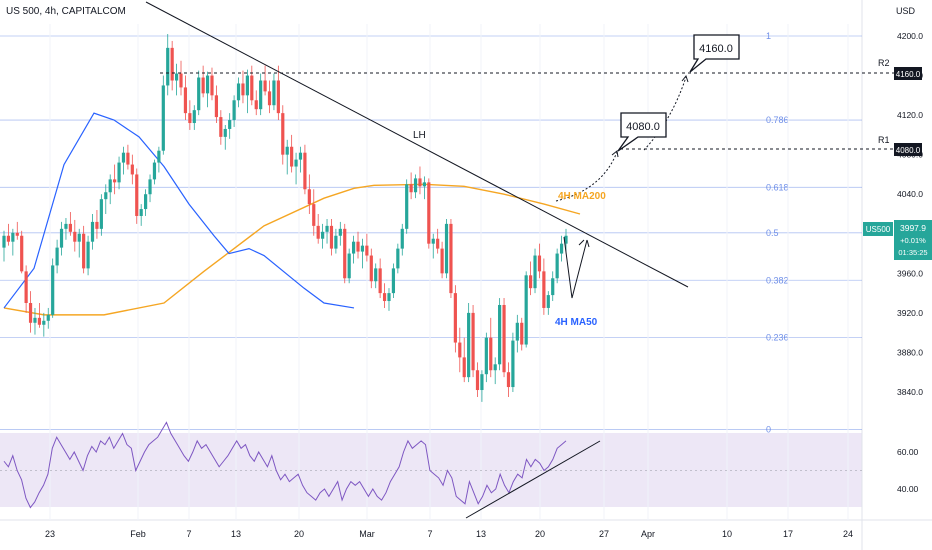 This screenshot has height=550, width=932. I want to click on r1-label: R1, so click(884, 140).